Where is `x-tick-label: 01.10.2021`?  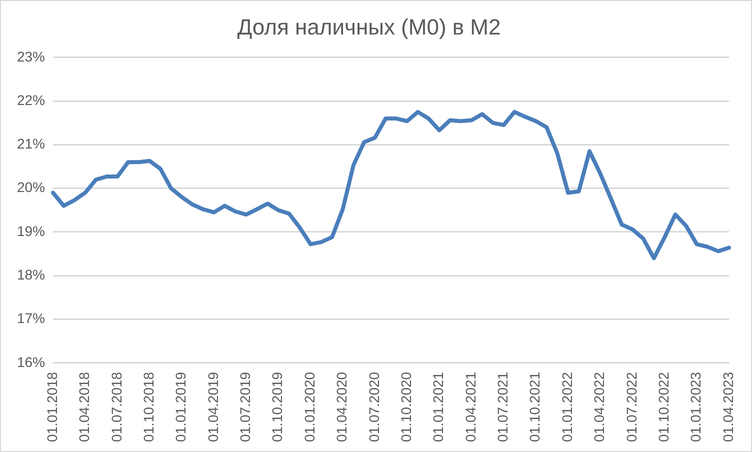
x-tick-label: 01.10.2021 is located at coordinates (534, 407).